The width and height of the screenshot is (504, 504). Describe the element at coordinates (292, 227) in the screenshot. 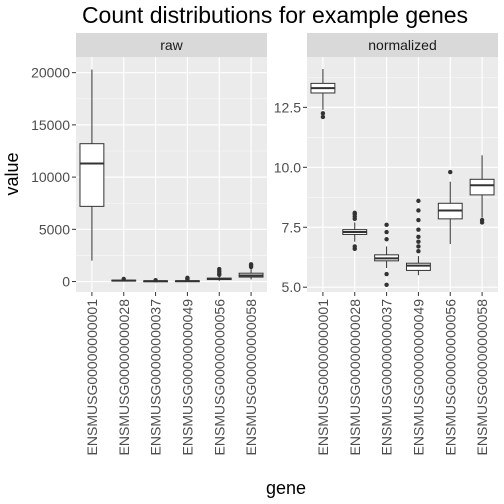

I see `y-tick-label: 7.5` at that location.